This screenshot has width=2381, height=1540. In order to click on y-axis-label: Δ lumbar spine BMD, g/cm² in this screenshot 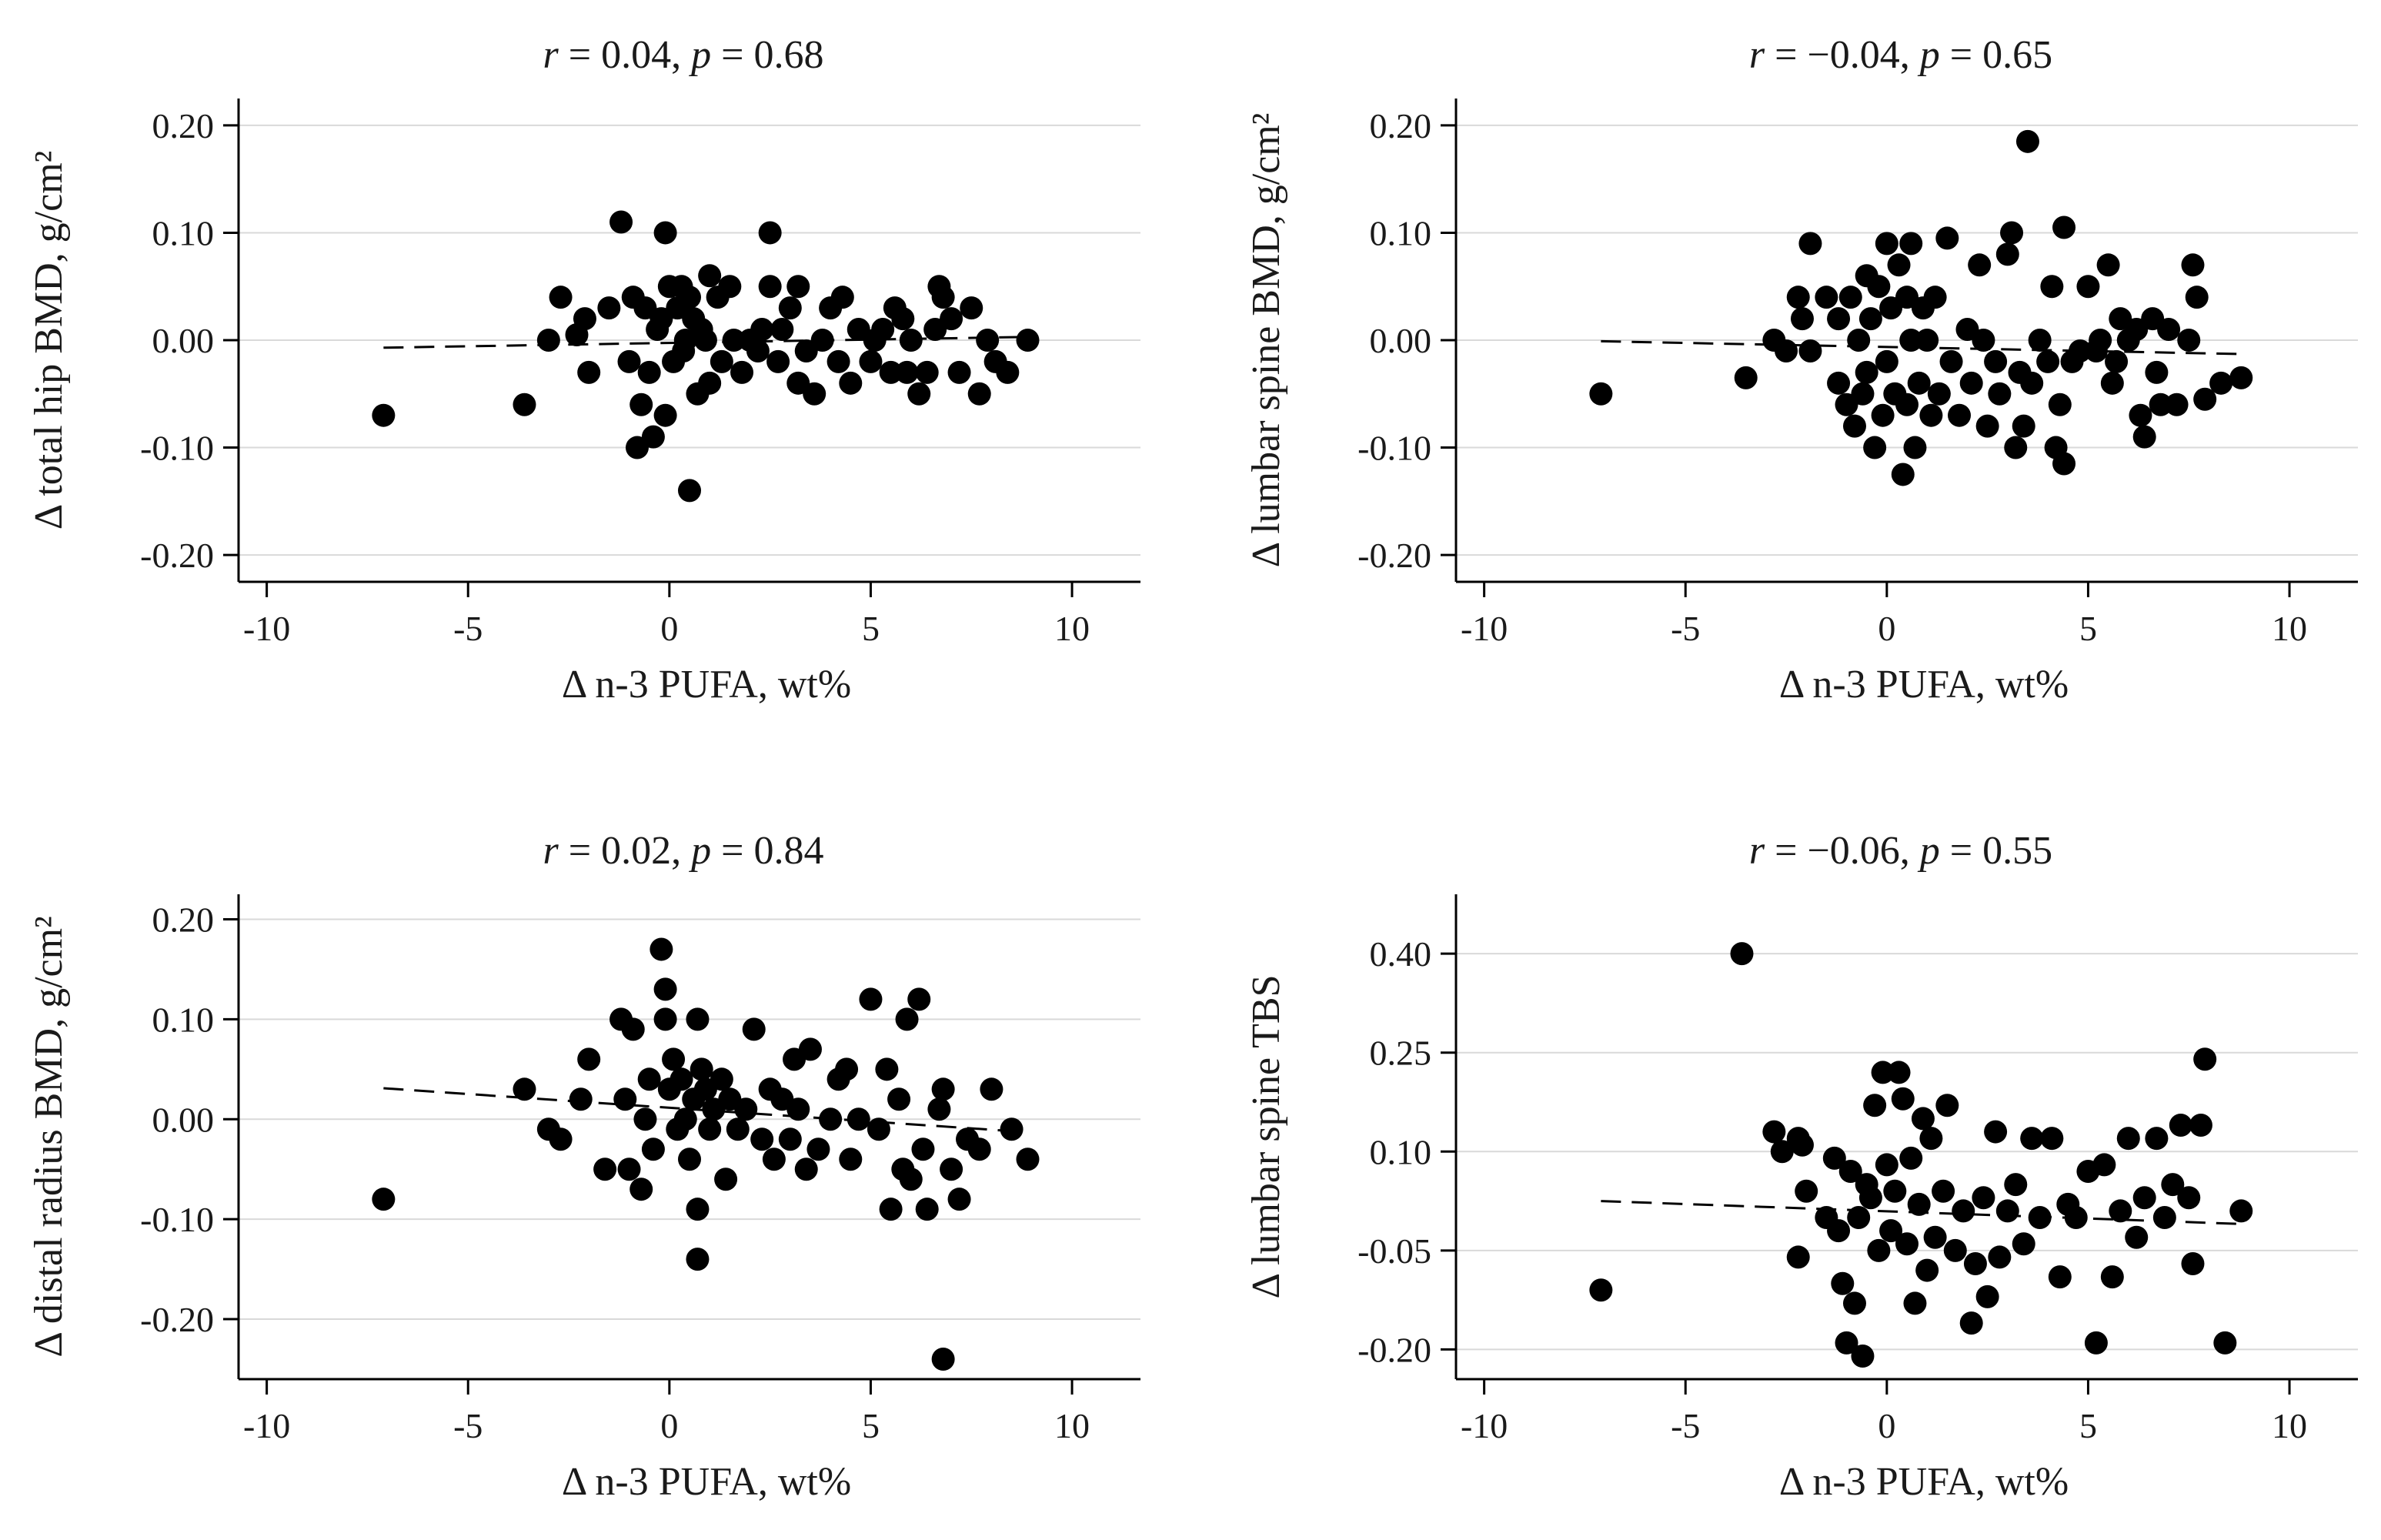, I will do `click(1266, 340)`.